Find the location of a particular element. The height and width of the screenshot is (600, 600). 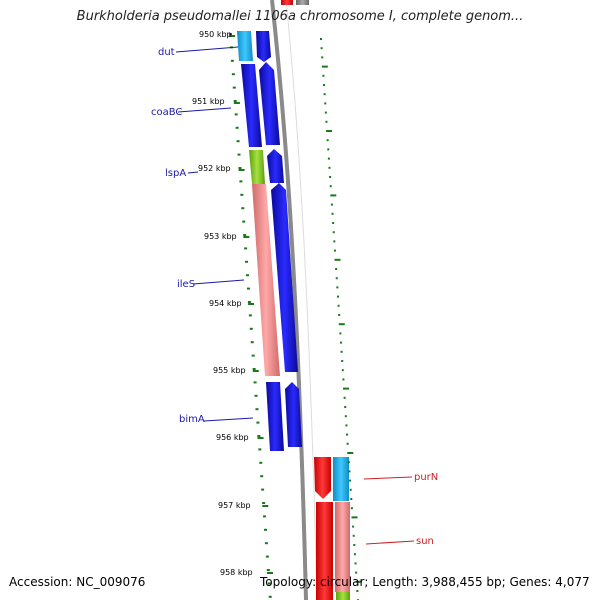

tick-label: 953 kbp is located at coordinates (220, 236).